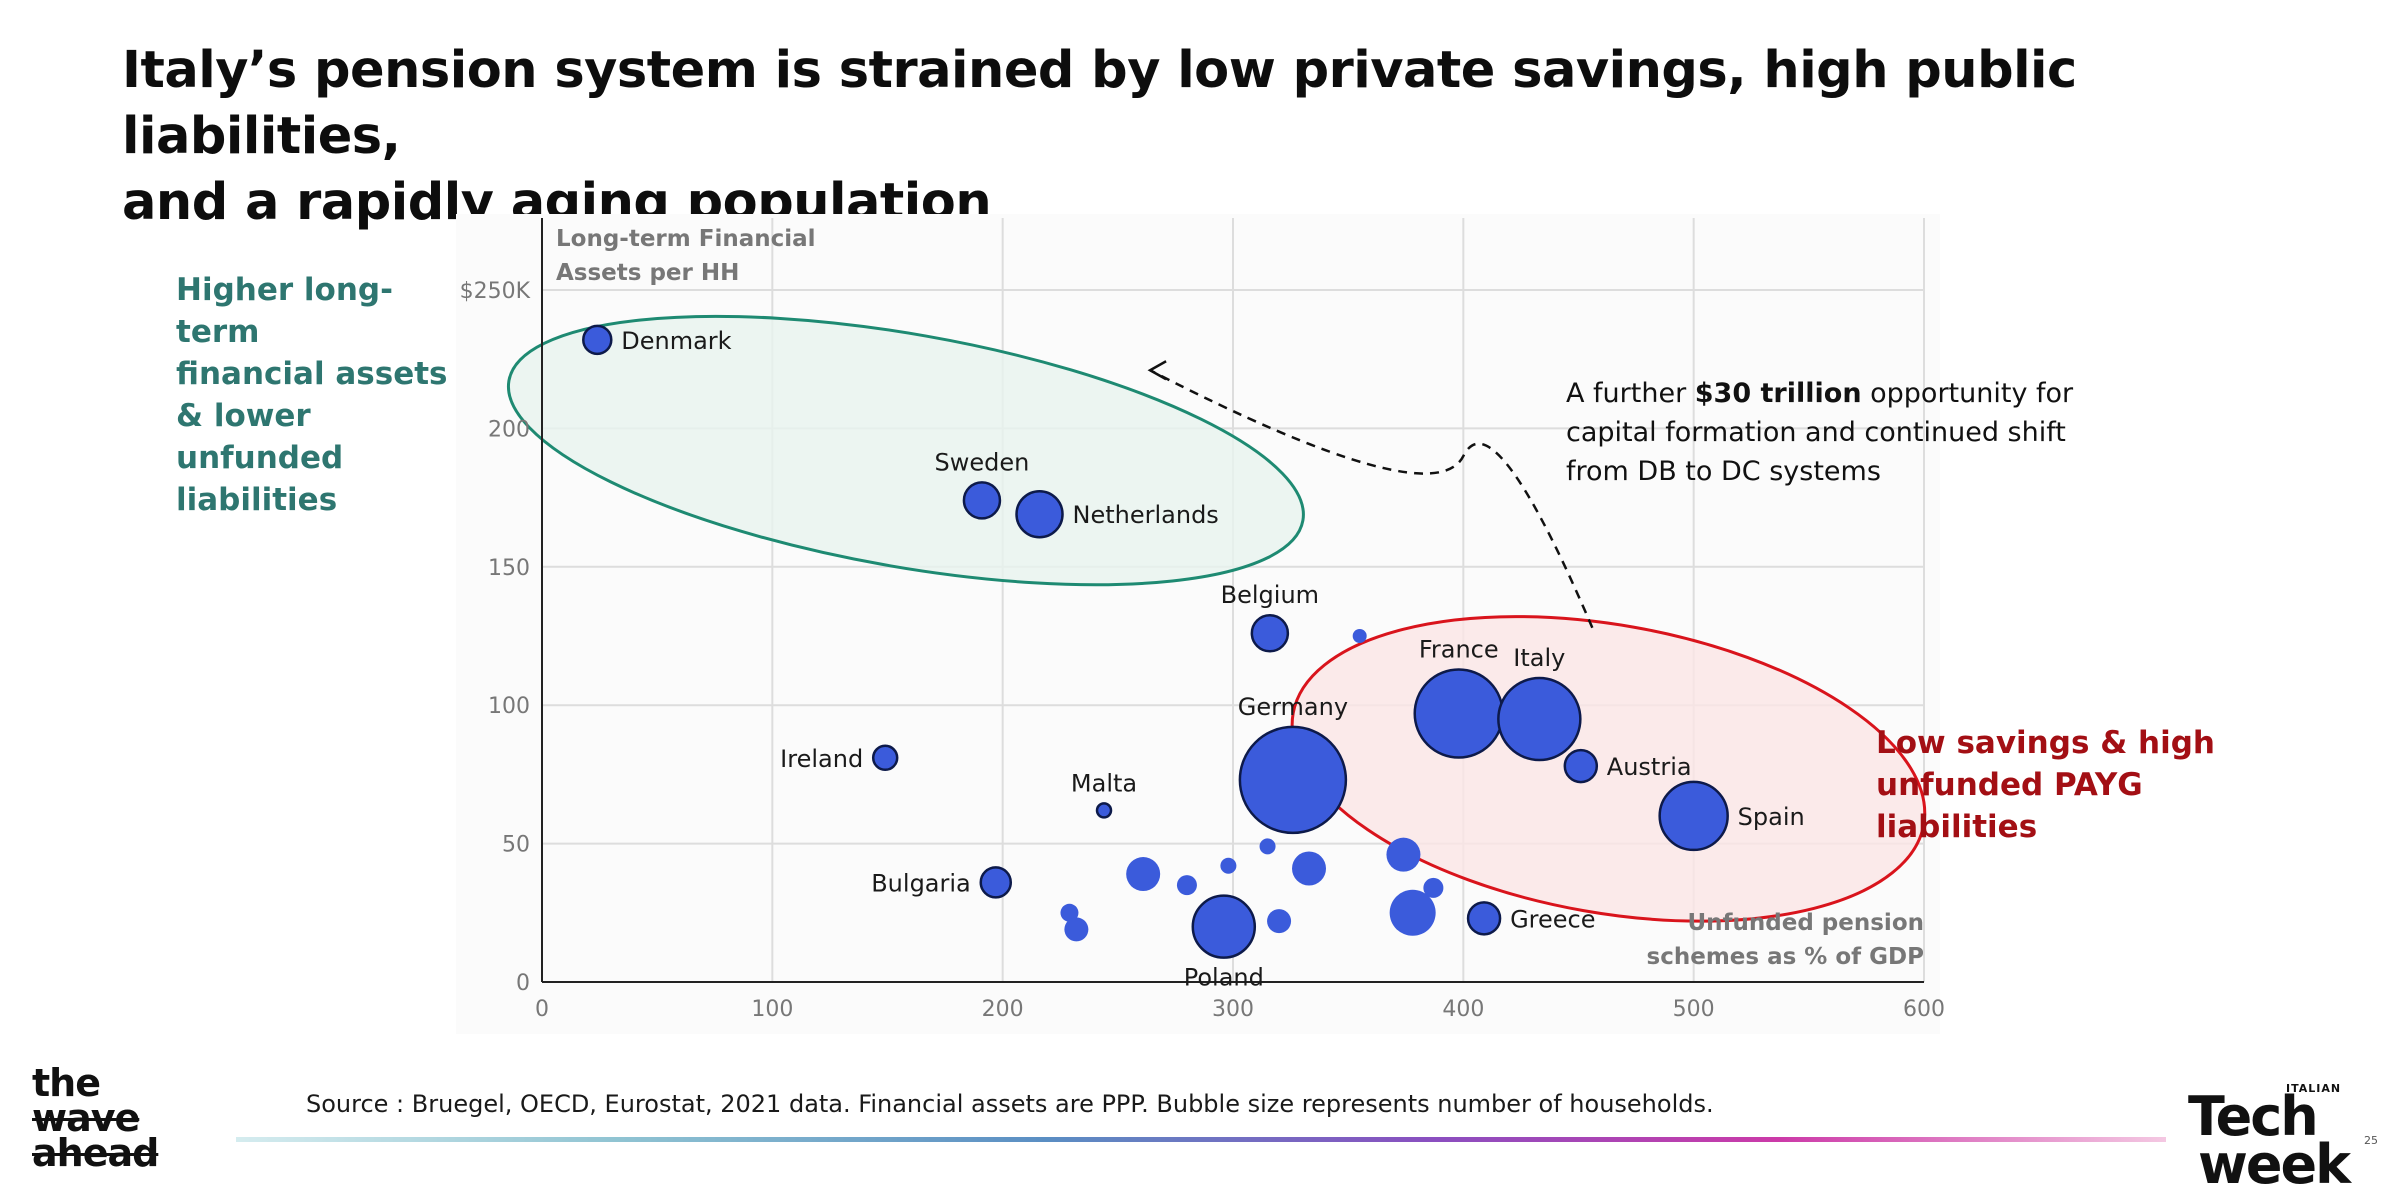  I want to click on logo-word: wave, so click(86, 1118).